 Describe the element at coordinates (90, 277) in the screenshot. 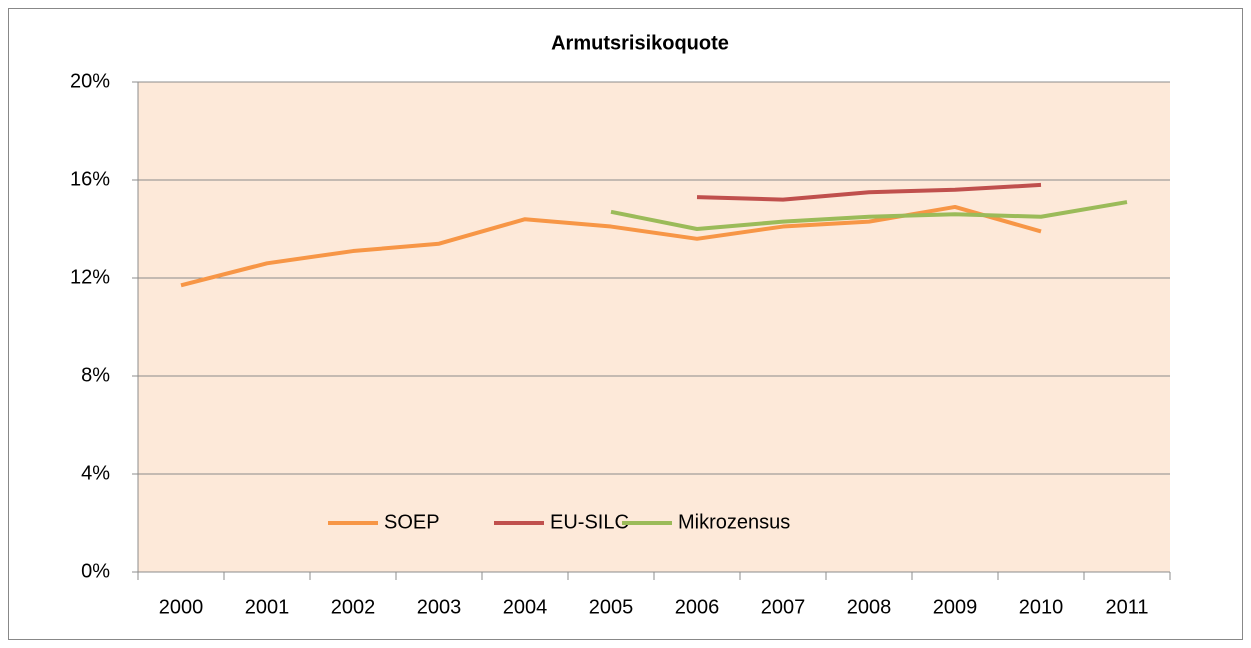

I see `y-tick-label: 12%` at that location.